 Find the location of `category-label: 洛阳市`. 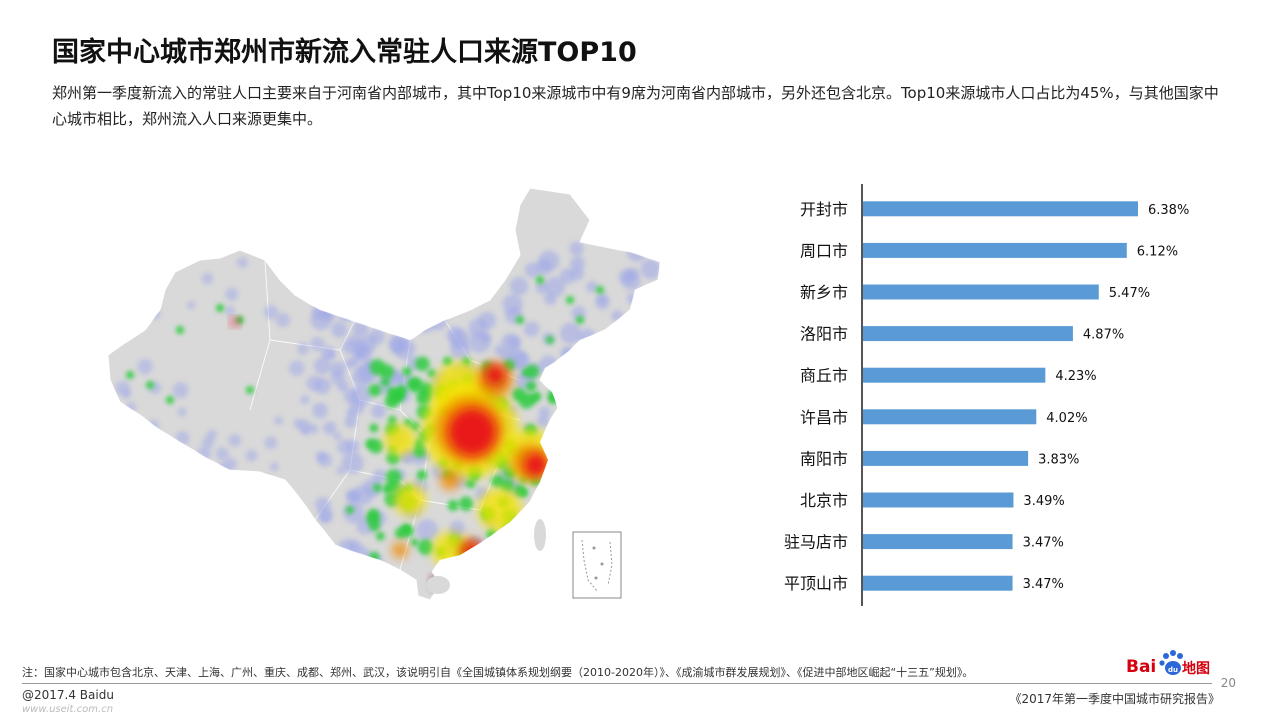

category-label: 洛阳市 is located at coordinates (824, 334).